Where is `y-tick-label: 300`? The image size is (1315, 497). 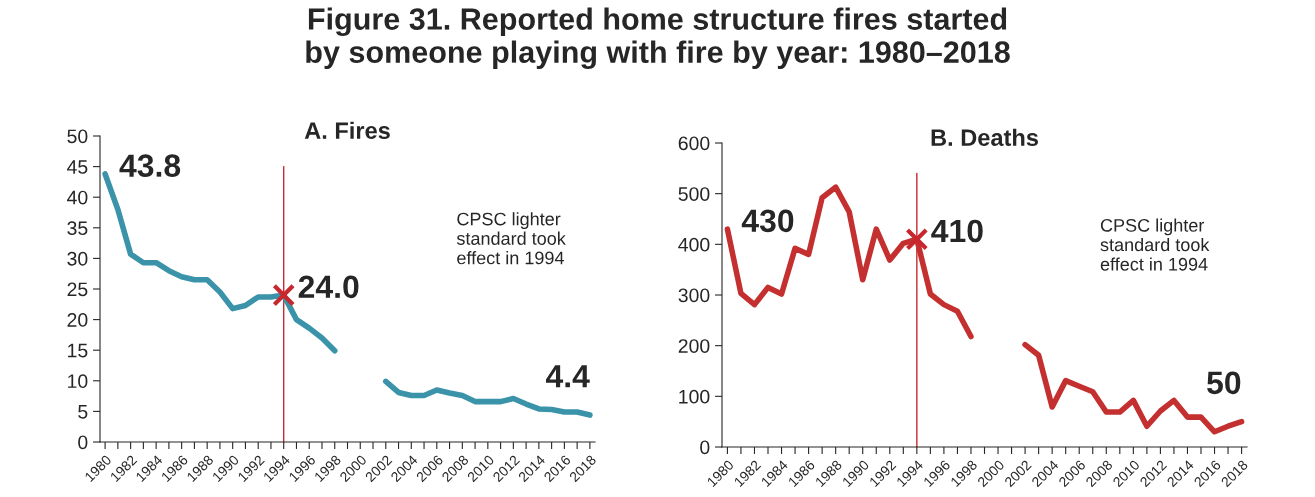
y-tick-label: 300 is located at coordinates (694, 295).